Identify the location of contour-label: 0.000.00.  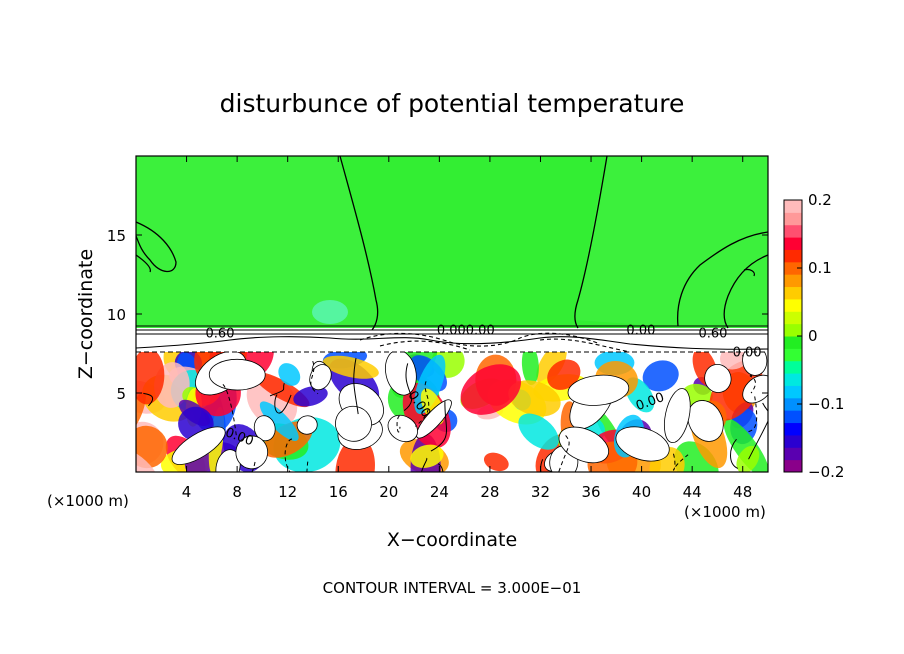
(466, 331).